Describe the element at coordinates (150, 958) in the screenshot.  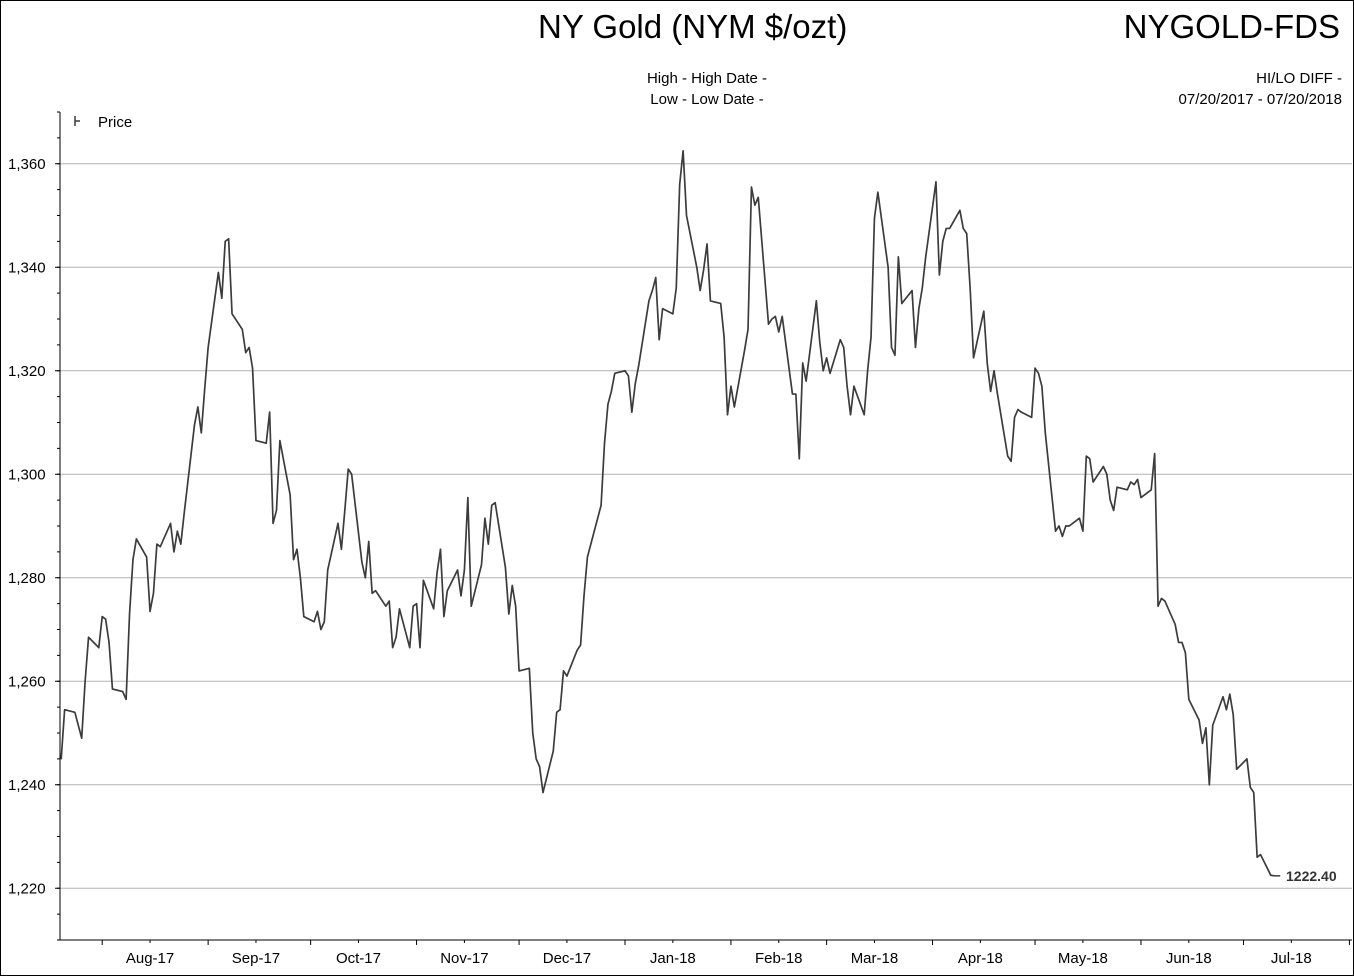
I see `x-tick-label: Aug-17` at that location.